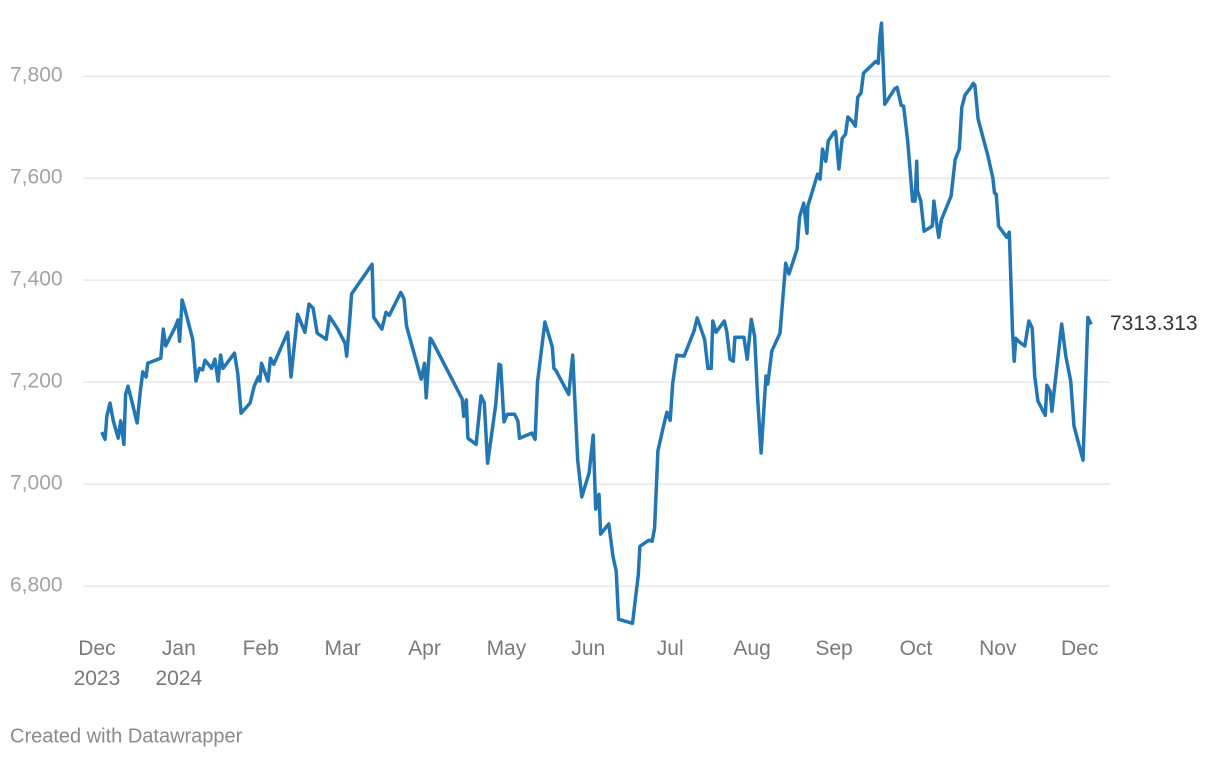 The image size is (1220, 760). What do you see at coordinates (36, 75) in the screenshot?
I see `y-tick-label: 7,800` at bounding box center [36, 75].